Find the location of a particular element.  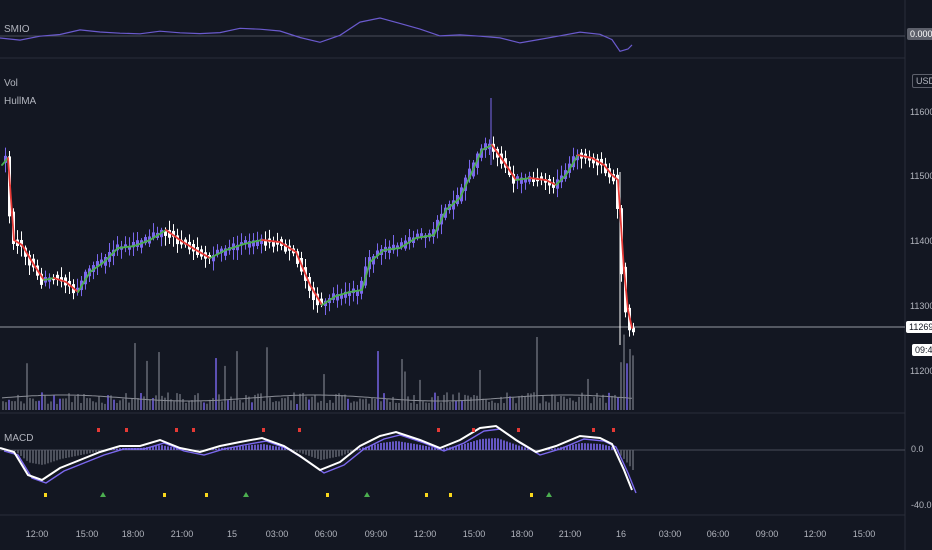

macd-label: MACD is located at coordinates (19, 438).